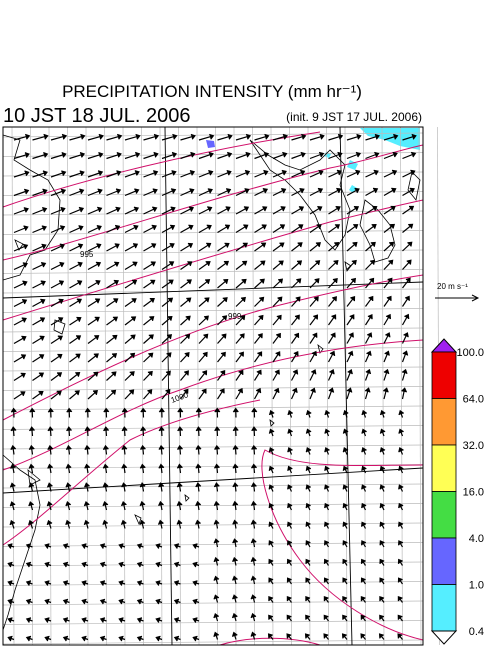  I want to click on contour-label: 999, so click(235, 316).